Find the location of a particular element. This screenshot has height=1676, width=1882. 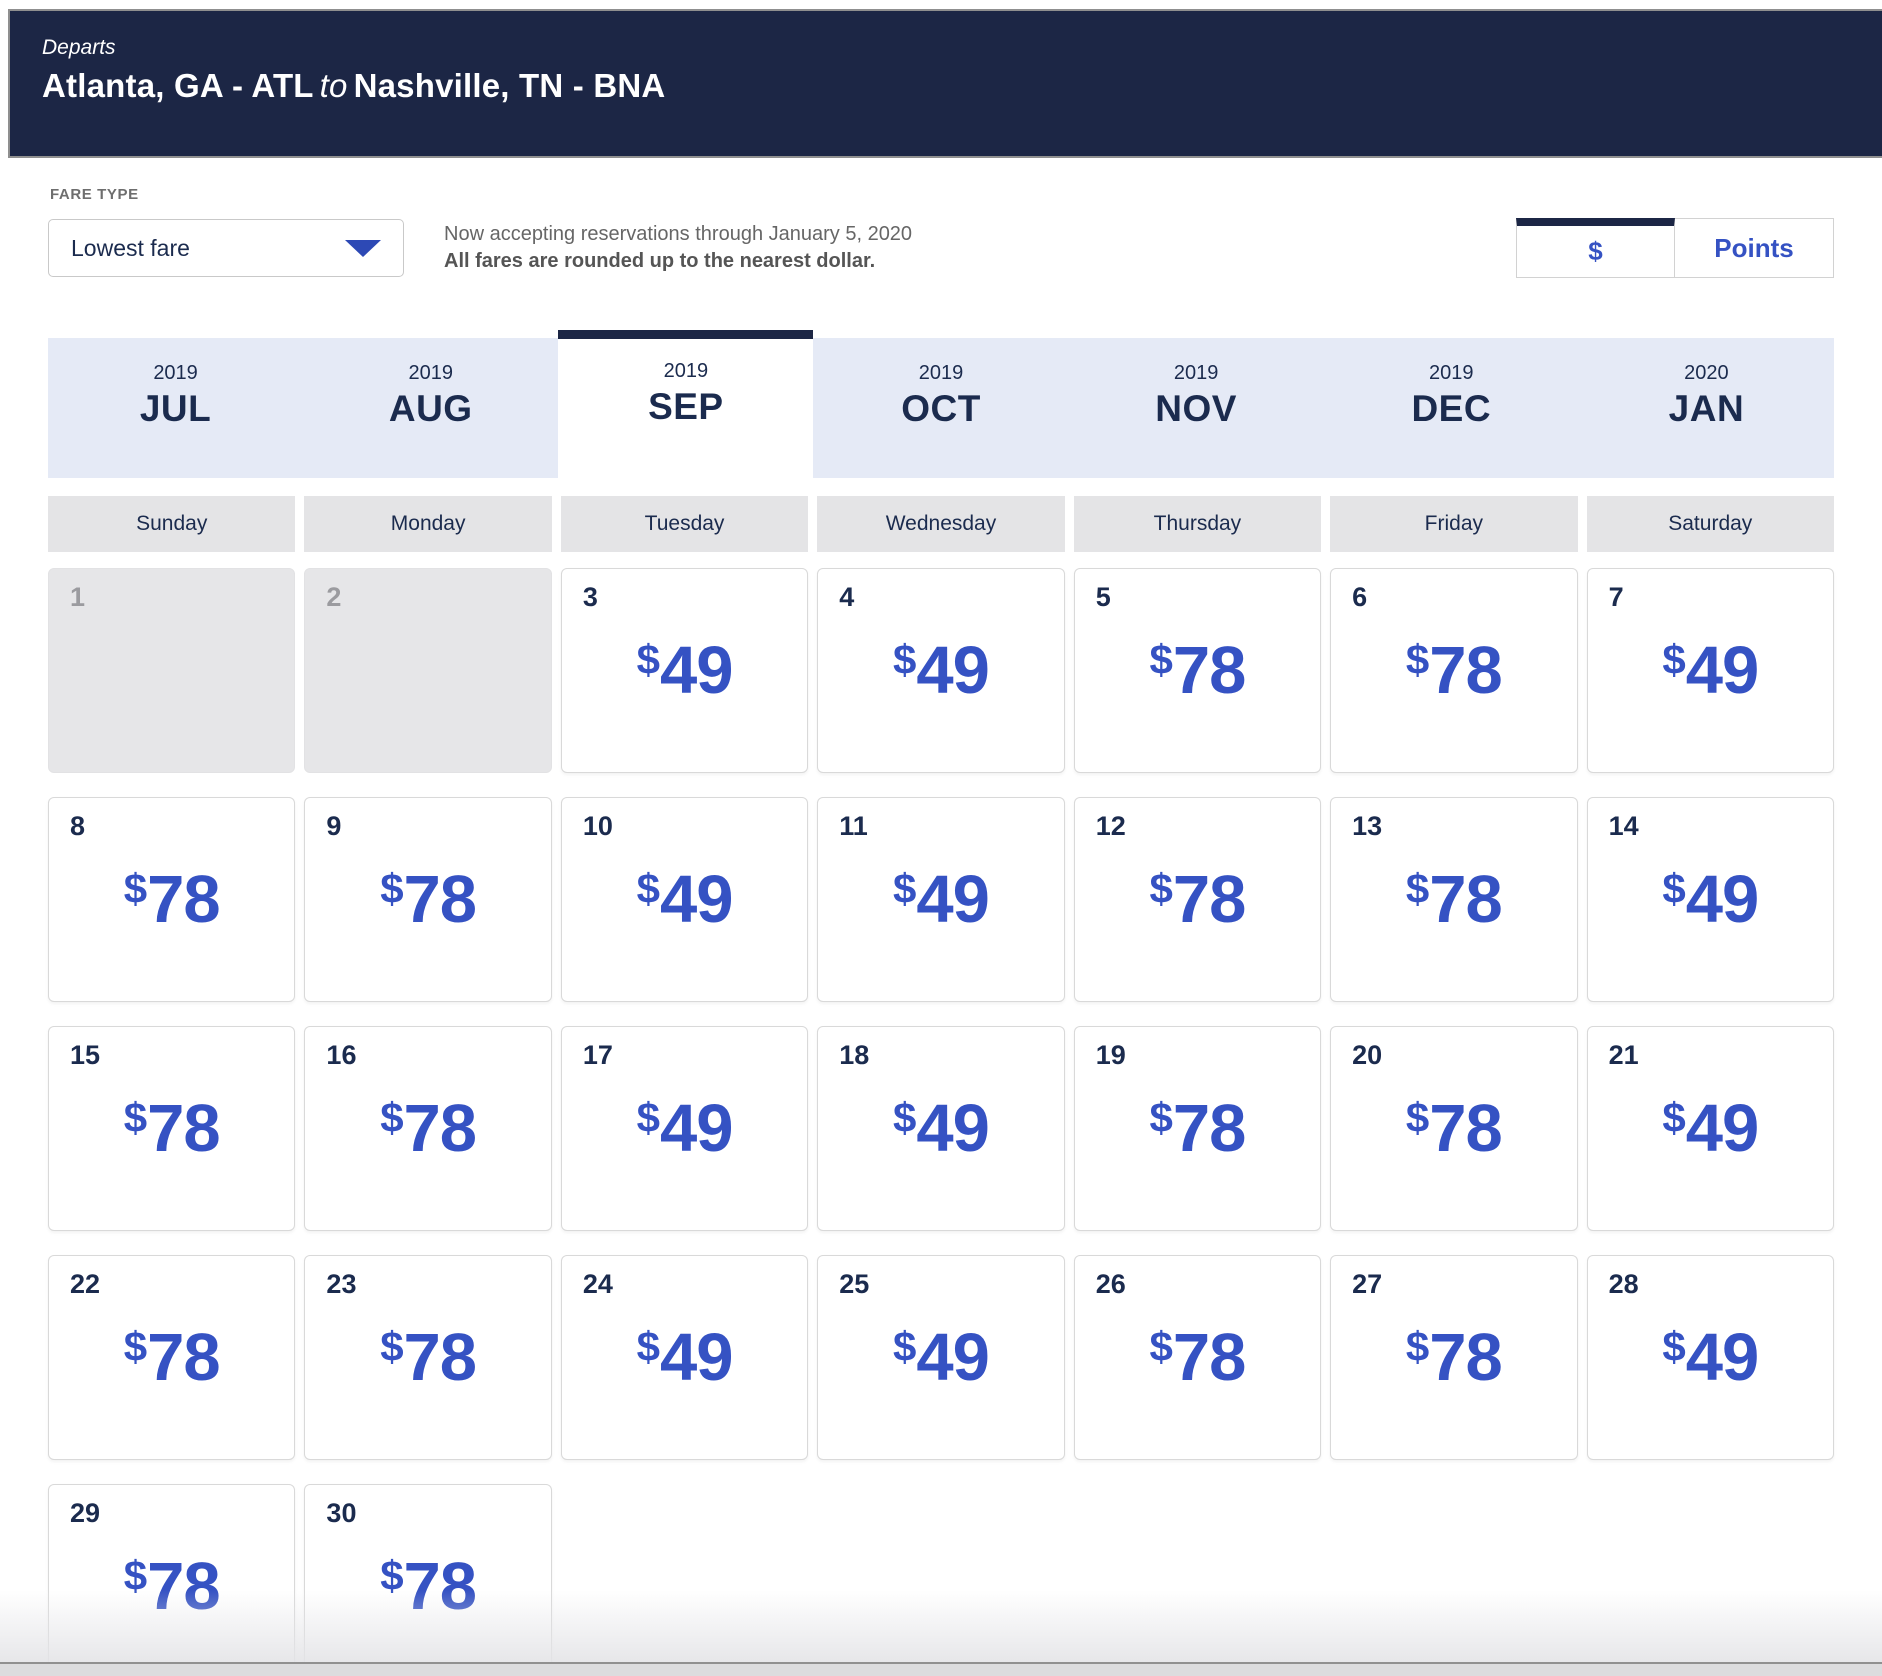

month-tab-jul: 2019 JUL is located at coordinates (176, 408).